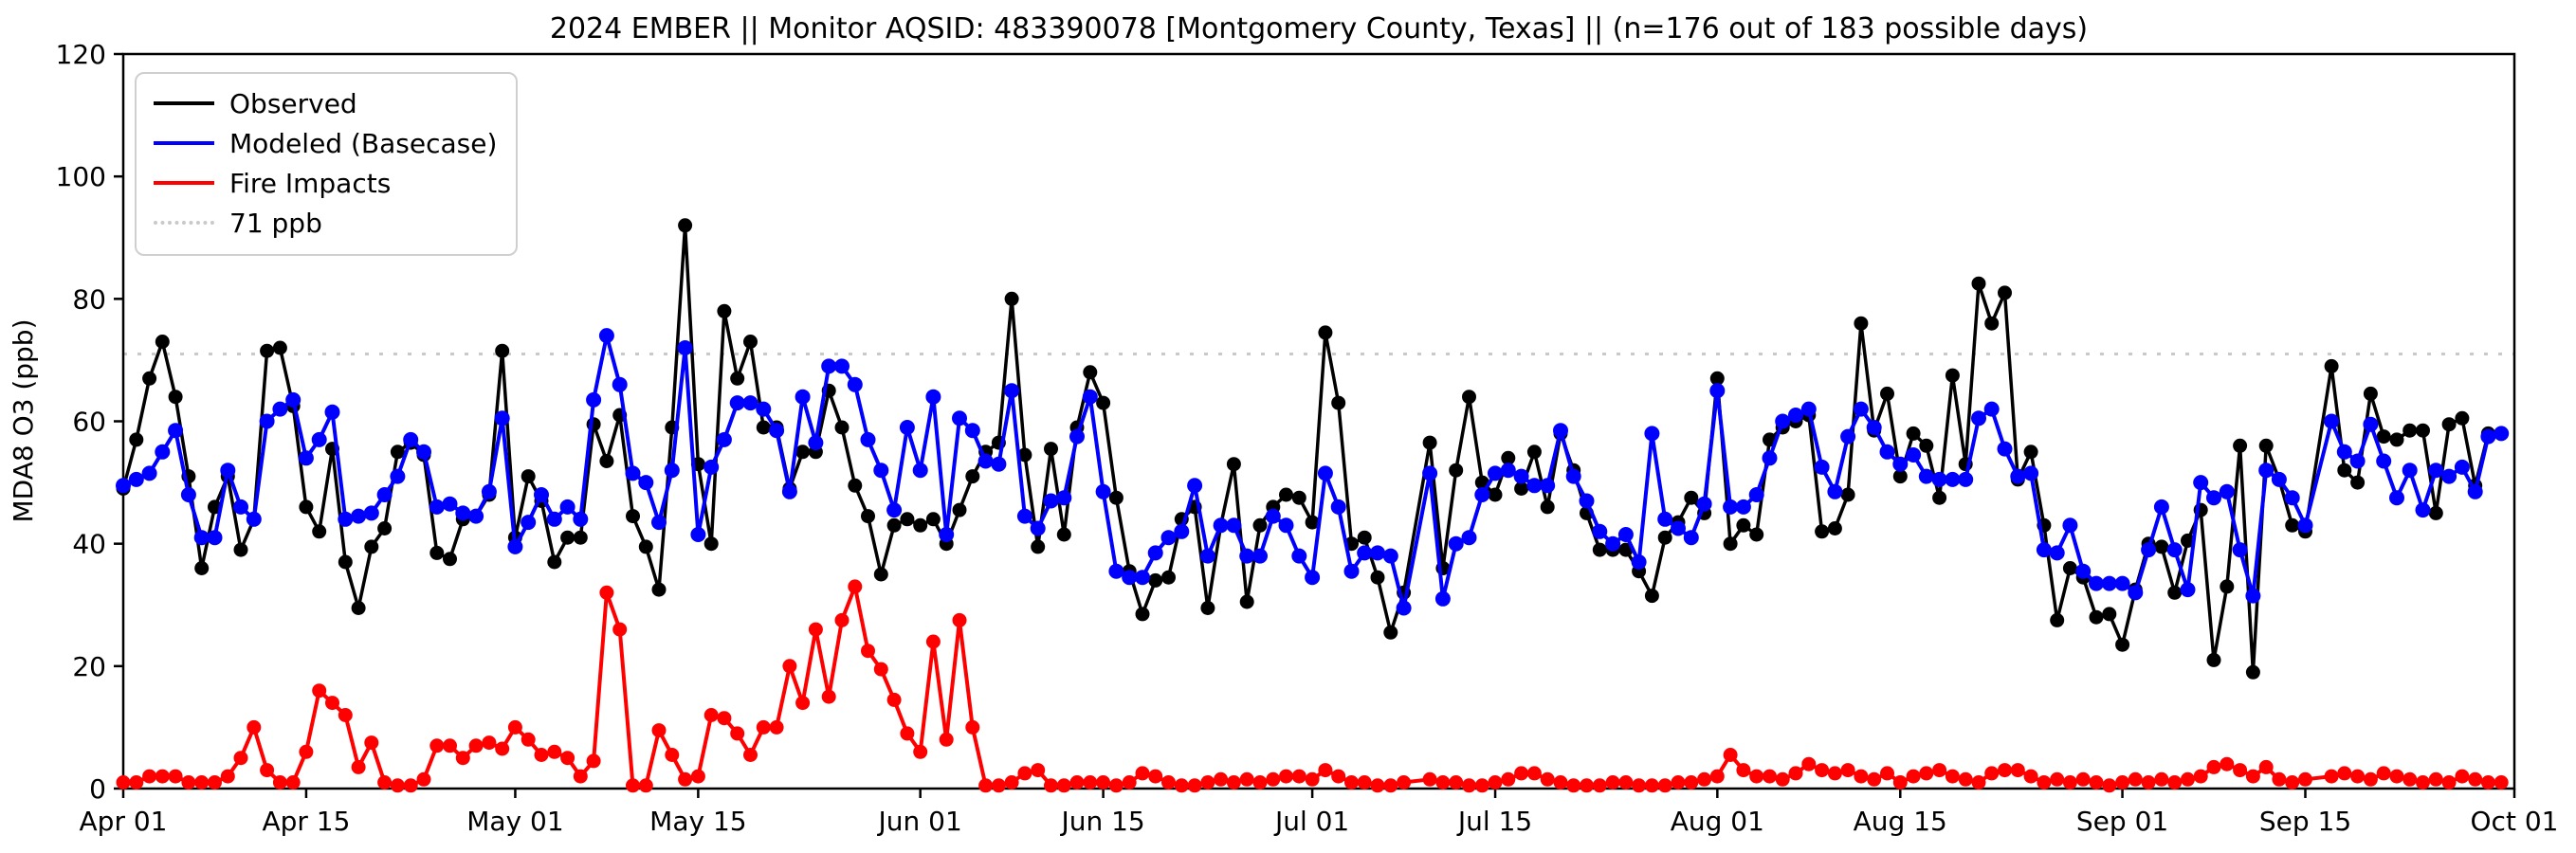 This screenshot has height=853, width=2576. Describe the element at coordinates (81, 54) in the screenshot. I see `y-tick-label: 120` at that location.